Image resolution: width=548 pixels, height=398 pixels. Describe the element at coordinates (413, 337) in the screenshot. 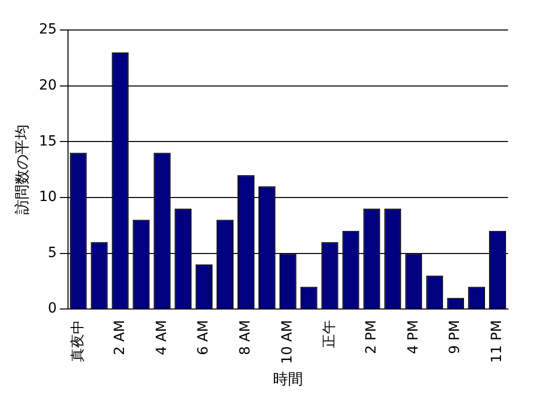

I see `x-tick-label: 4 PM` at that location.